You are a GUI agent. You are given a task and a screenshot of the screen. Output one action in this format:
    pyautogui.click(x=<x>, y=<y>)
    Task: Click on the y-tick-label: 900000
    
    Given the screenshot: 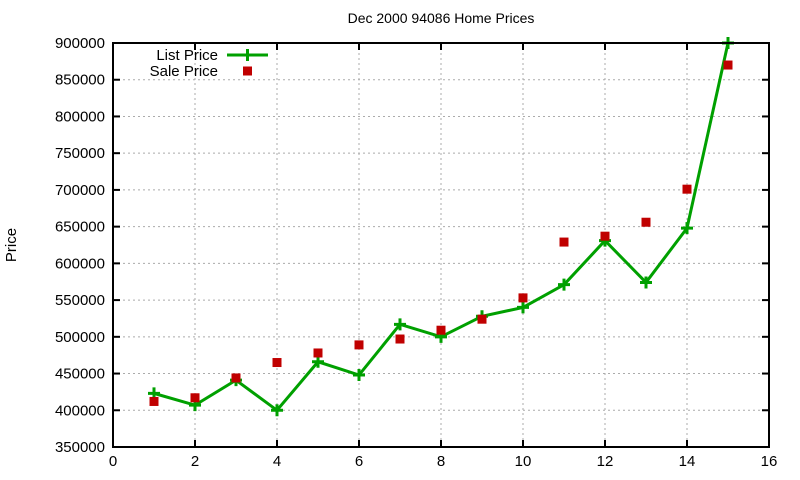 What is the action you would take?
    pyautogui.click(x=80, y=43)
    